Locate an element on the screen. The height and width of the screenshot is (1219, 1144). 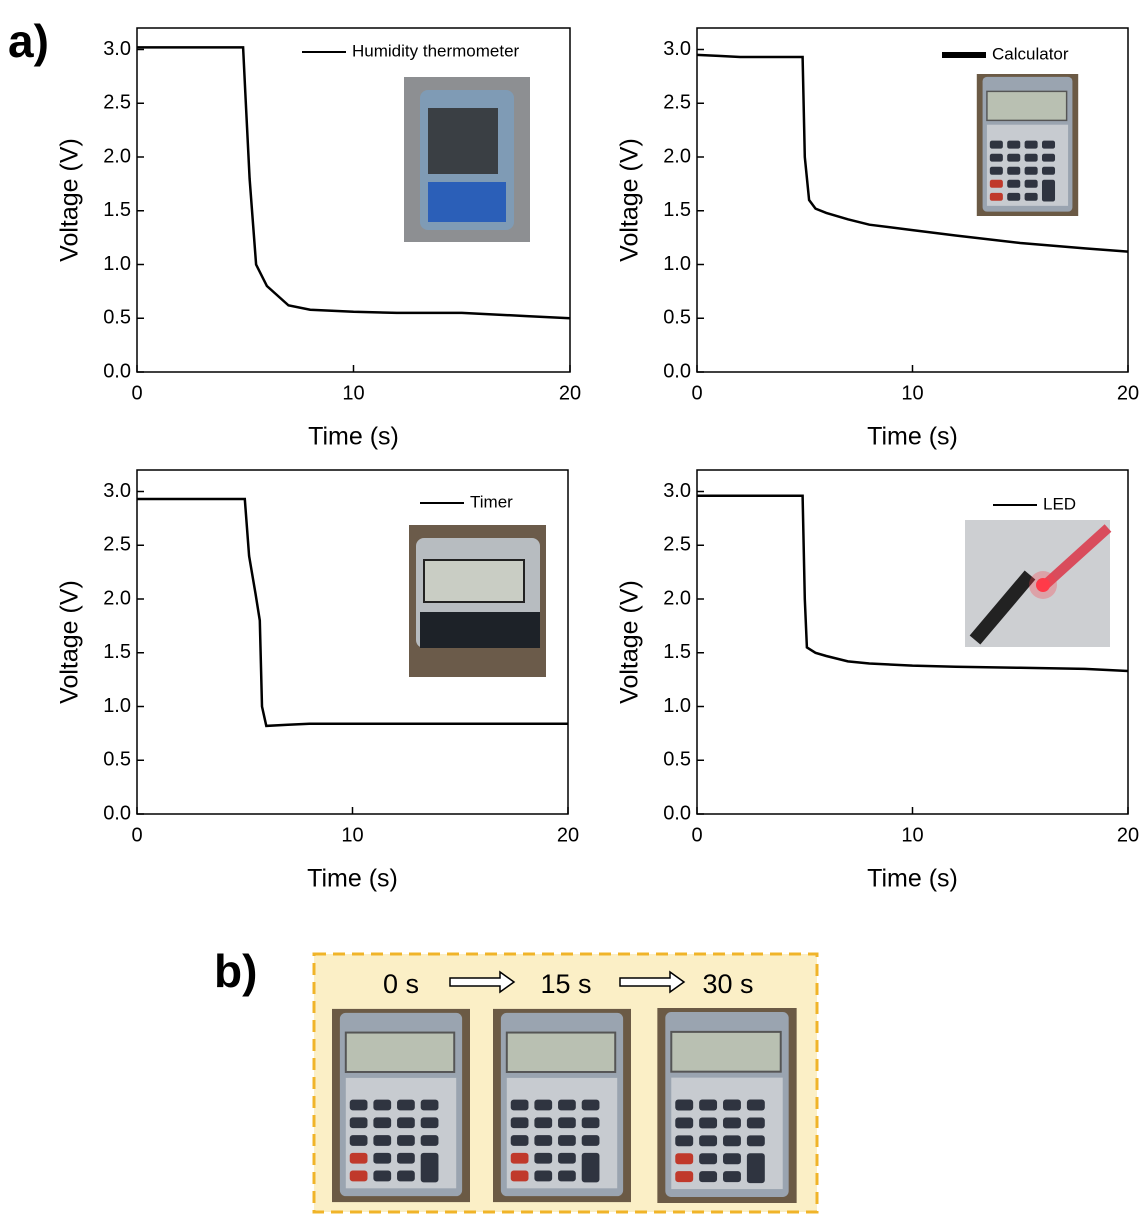
panel-label: b) is located at coordinates (235, 971).